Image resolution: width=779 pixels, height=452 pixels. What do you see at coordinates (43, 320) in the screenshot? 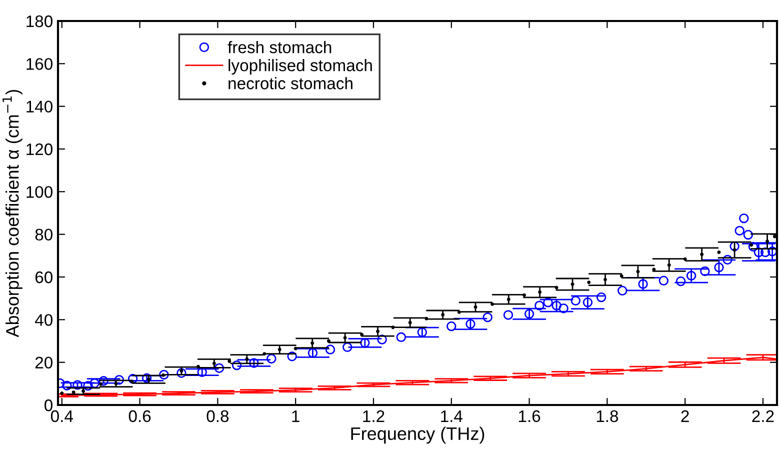
I see `y-tick-label: 40` at bounding box center [43, 320].